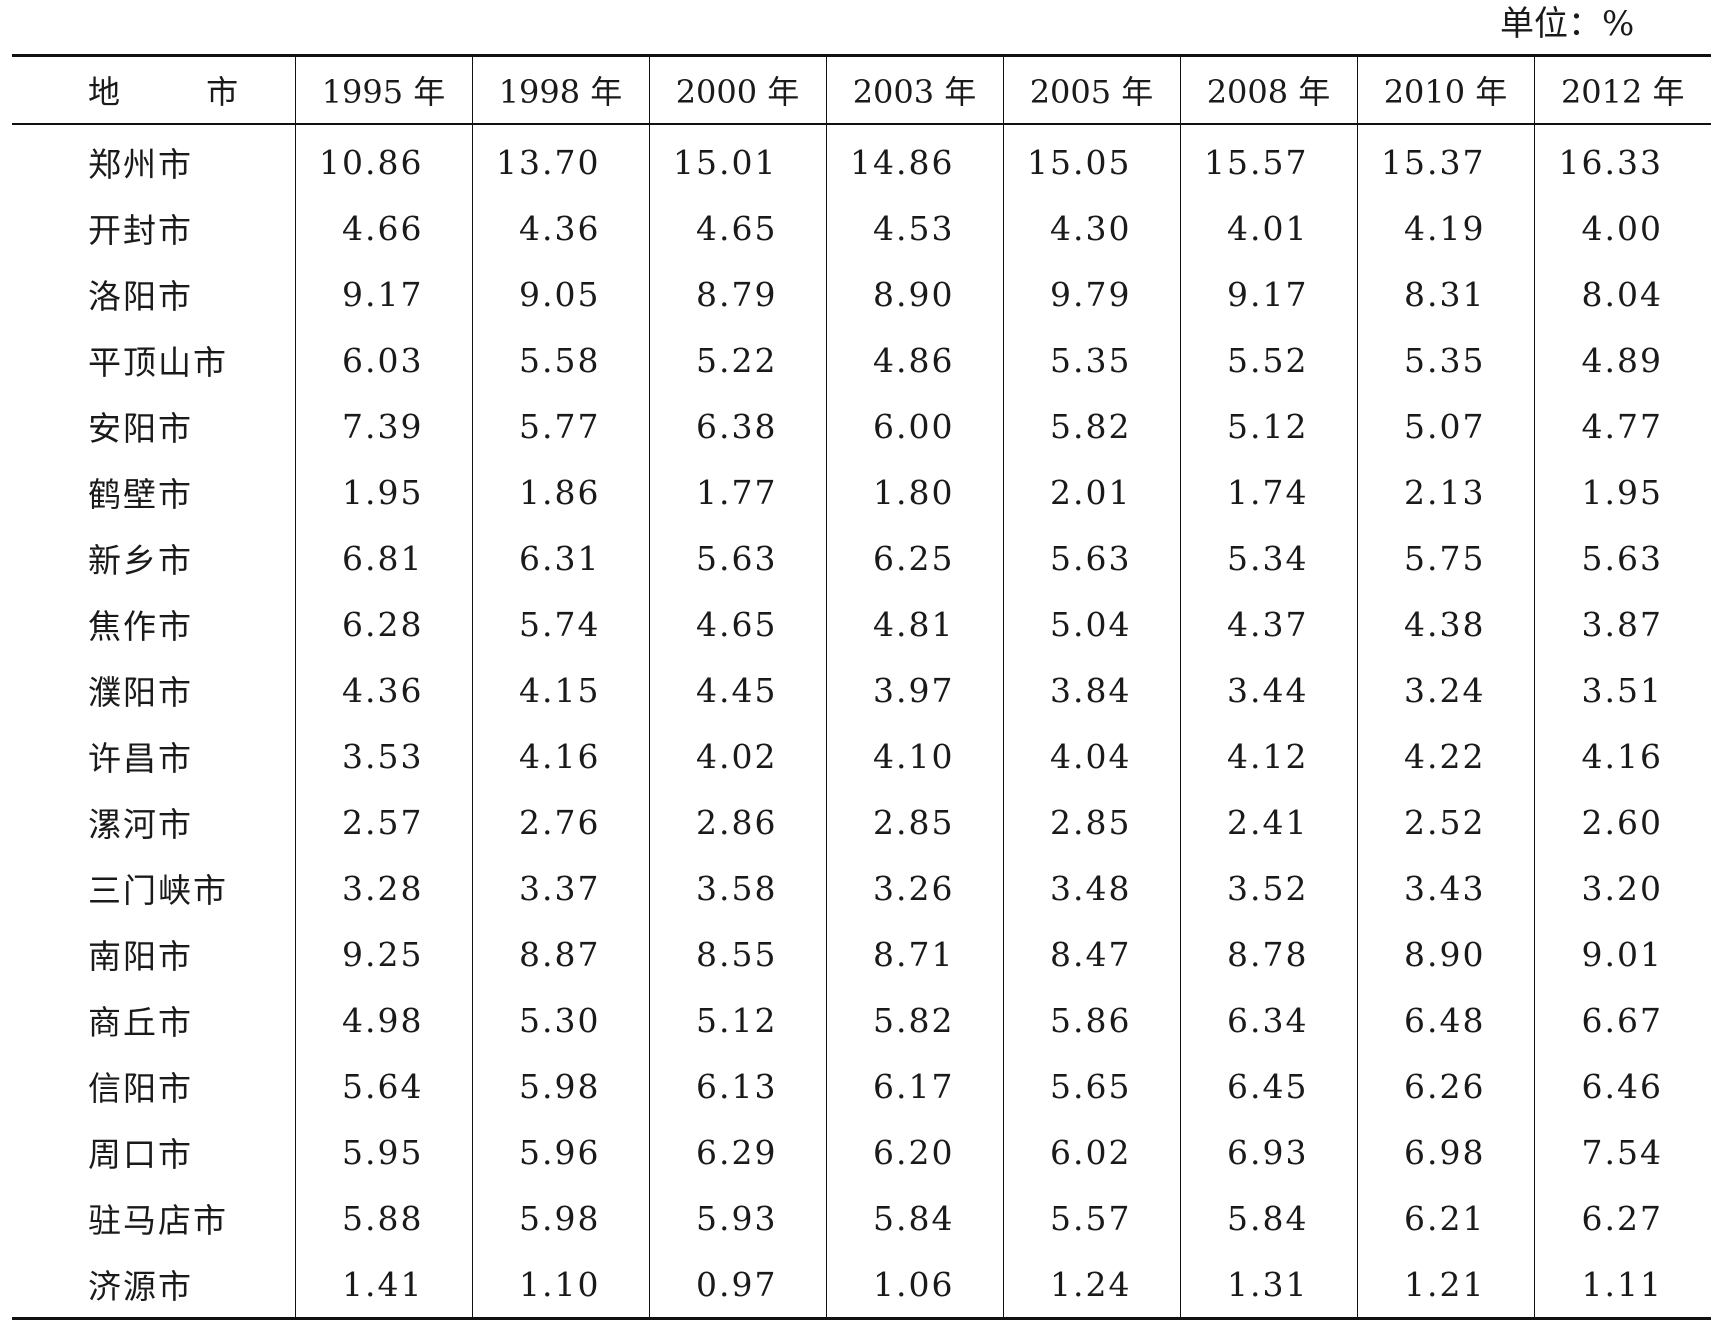  What do you see at coordinates (140, 164) in the screenshot?
I see `city-name-cell: 郑州市` at bounding box center [140, 164].